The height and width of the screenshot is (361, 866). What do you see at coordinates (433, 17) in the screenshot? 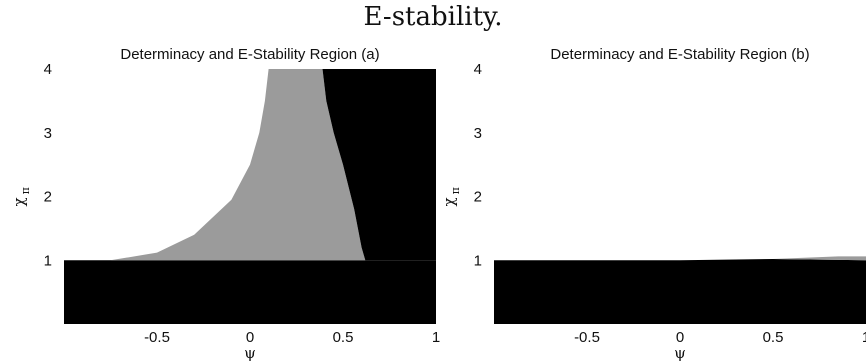
I see `page-title: E-stability.` at bounding box center [433, 17].